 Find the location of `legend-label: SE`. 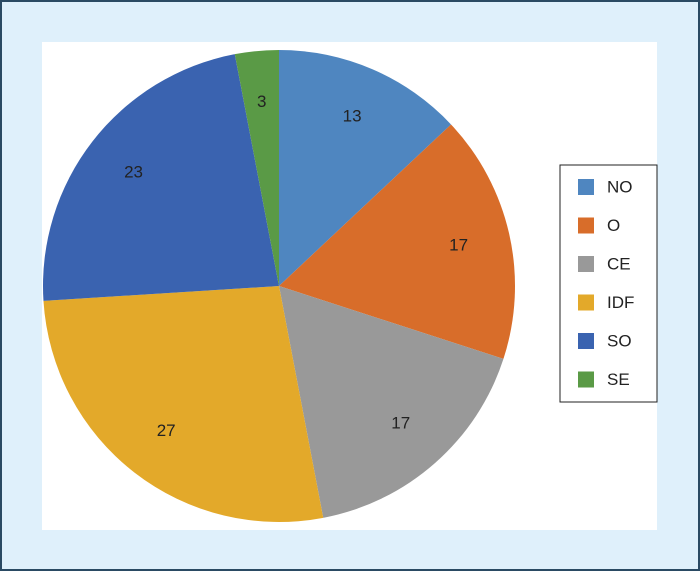

legend-label: SE is located at coordinates (618, 379).